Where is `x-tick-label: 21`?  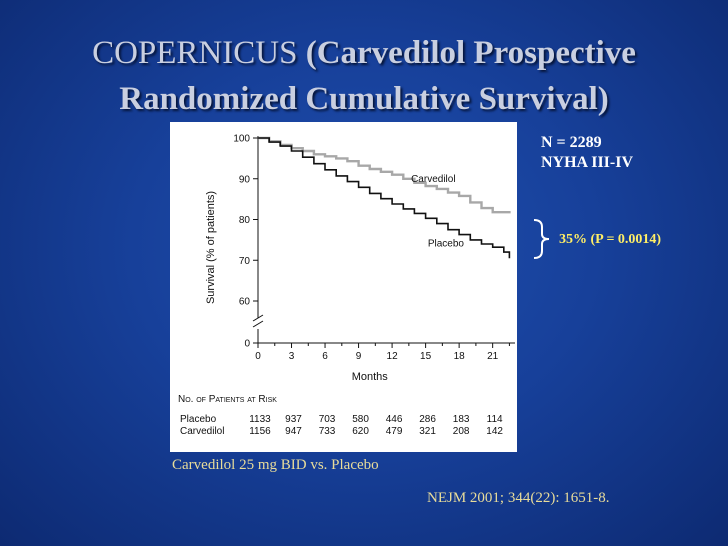 x-tick-label: 21 is located at coordinates (493, 356).